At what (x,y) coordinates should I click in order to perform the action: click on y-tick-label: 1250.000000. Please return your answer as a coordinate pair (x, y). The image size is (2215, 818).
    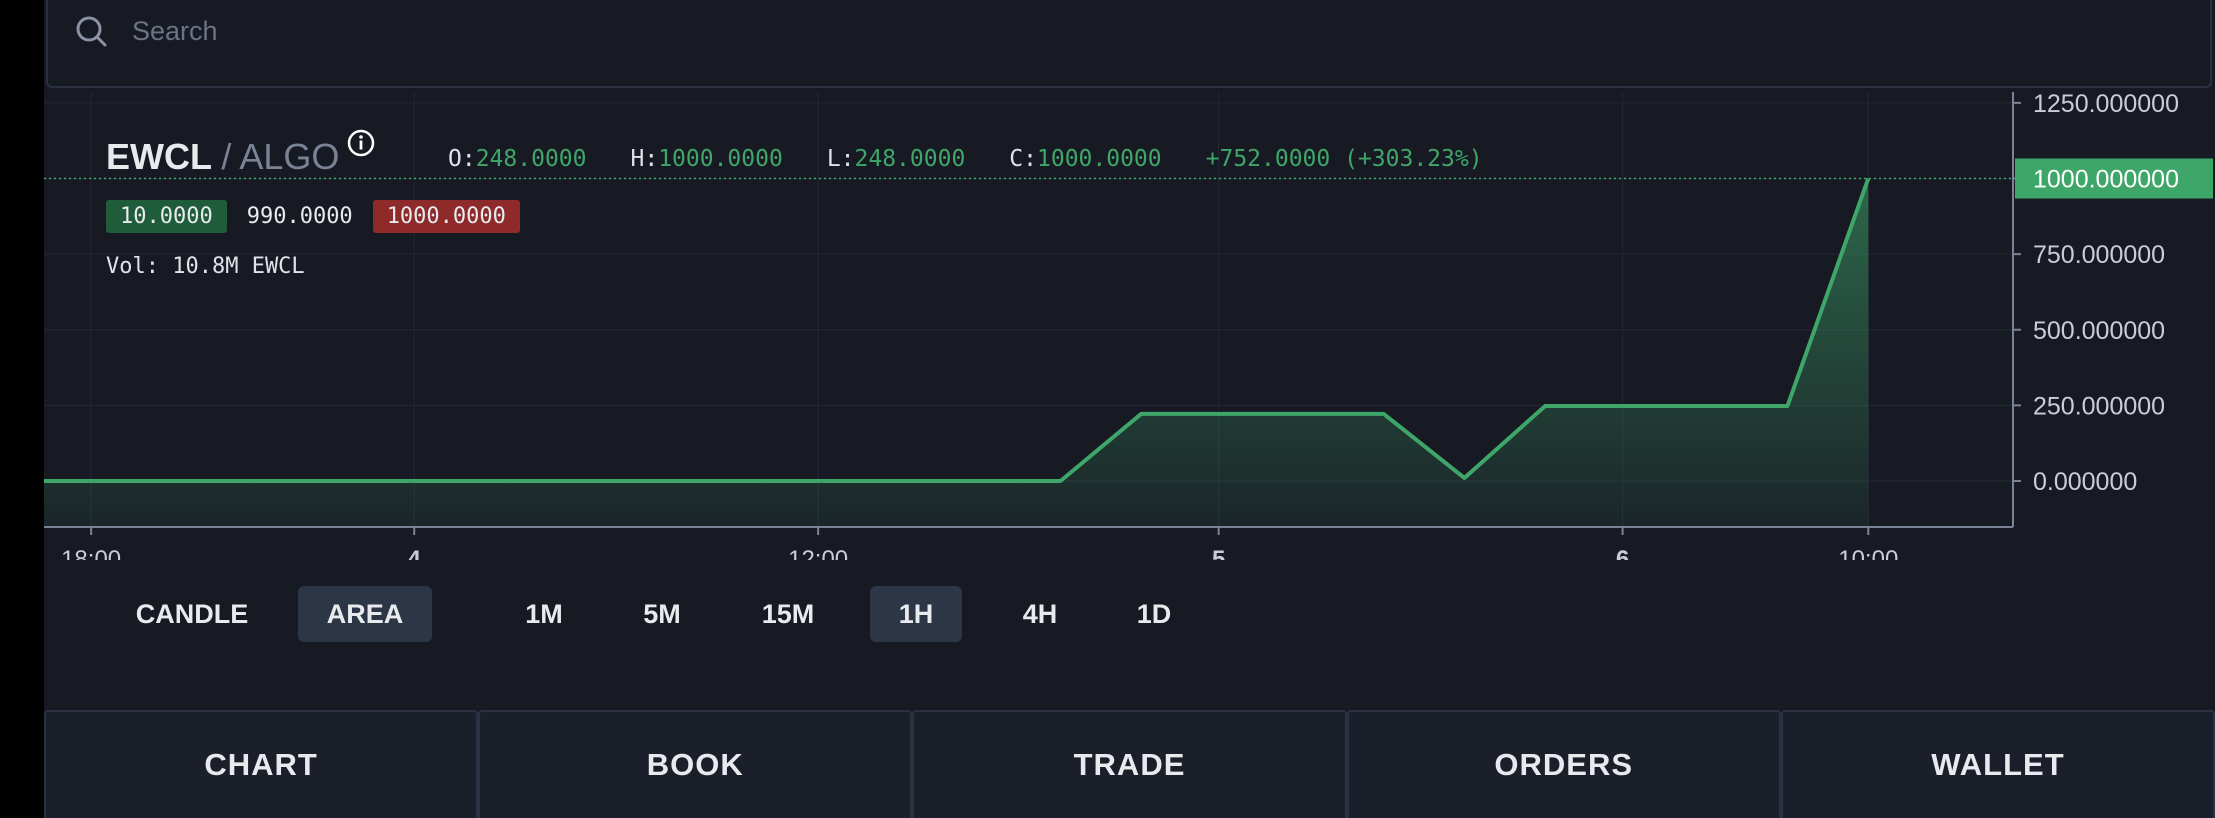
    Looking at the image, I should click on (2106, 104).